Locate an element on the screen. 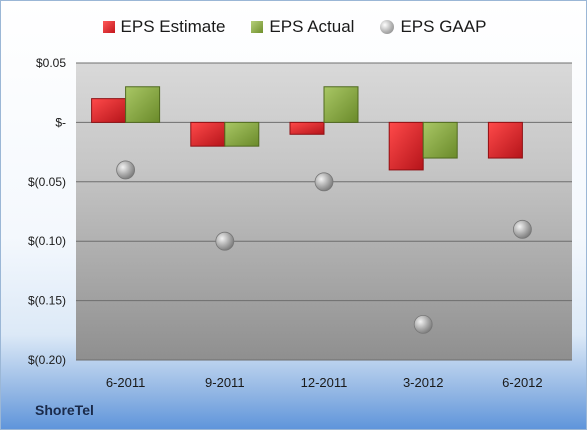 Image resolution: width=587 pixels, height=430 pixels. legend-label-gaap: EPS GAAP is located at coordinates (443, 26).